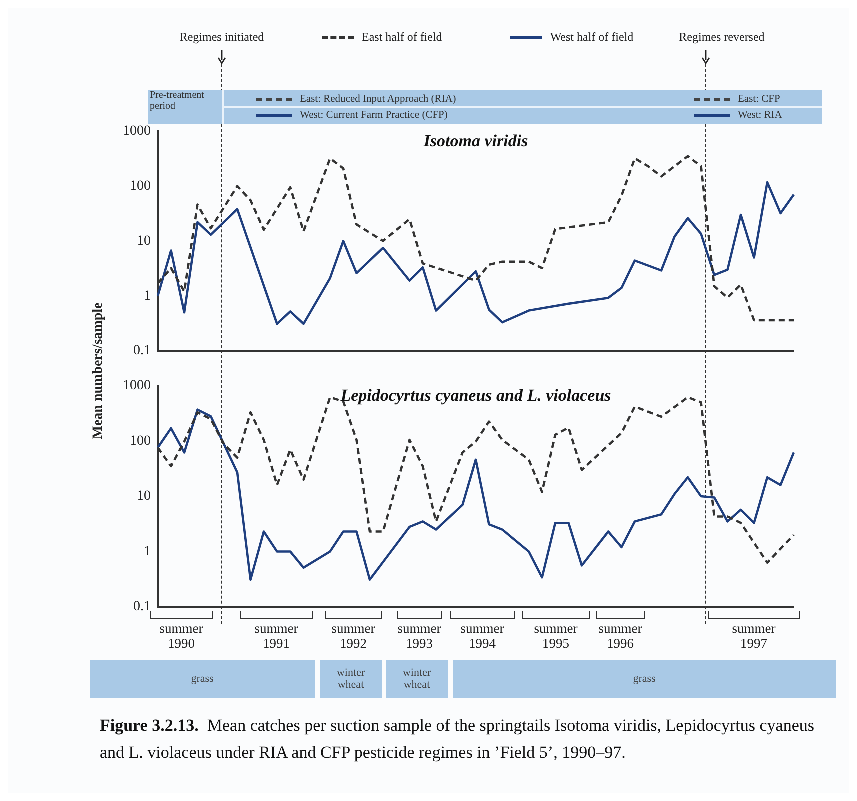 This screenshot has height=801, width=857. What do you see at coordinates (754, 637) in the screenshot?
I see `text: summer 1997` at bounding box center [754, 637].